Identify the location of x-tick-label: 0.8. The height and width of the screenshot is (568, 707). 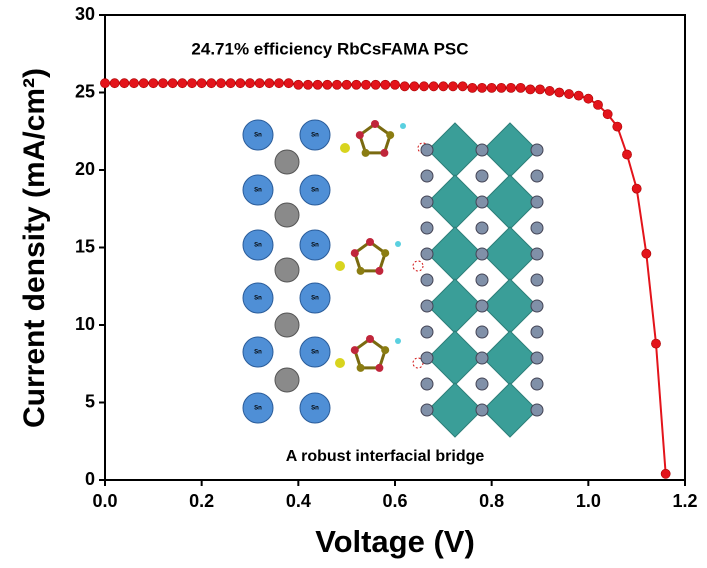
(491, 501).